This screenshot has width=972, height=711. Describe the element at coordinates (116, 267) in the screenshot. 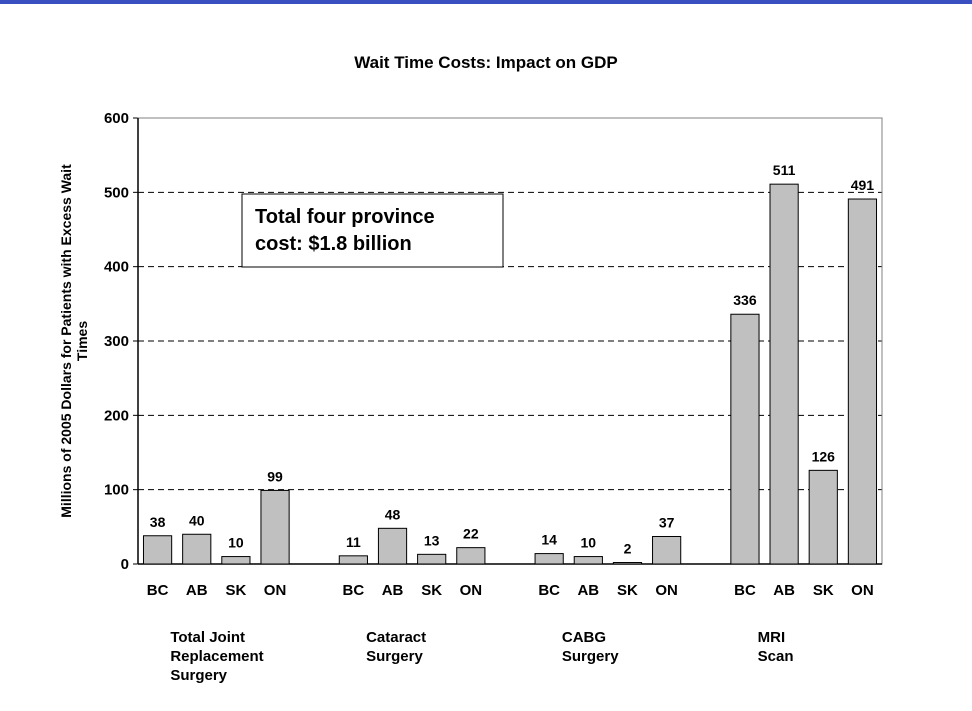

I see `y-tick-label: 400` at that location.